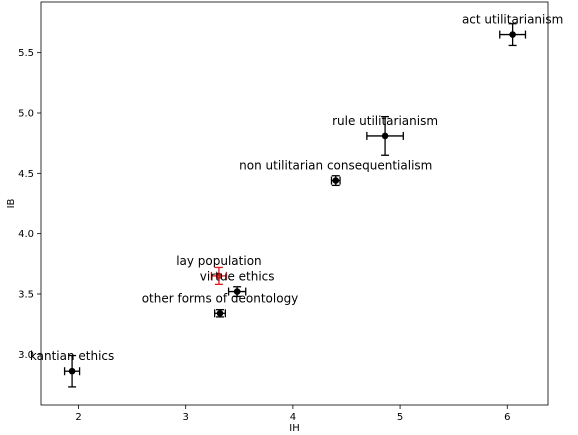 The height and width of the screenshot is (435, 578). What do you see at coordinates (26, 114) in the screenshot?
I see `y-tick-label: 5.0` at bounding box center [26, 114].